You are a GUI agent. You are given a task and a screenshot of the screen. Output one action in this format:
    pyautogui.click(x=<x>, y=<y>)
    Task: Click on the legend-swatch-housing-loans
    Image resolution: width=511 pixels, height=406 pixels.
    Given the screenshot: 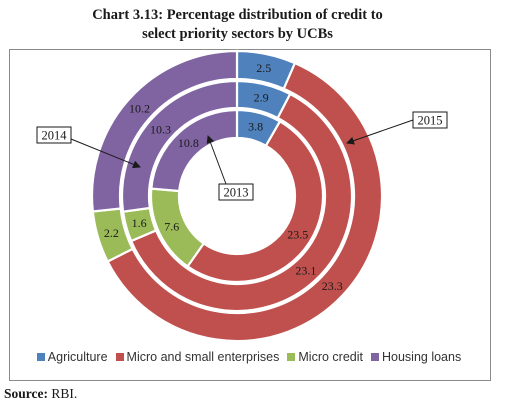 What is the action you would take?
    pyautogui.click(x=374, y=357)
    